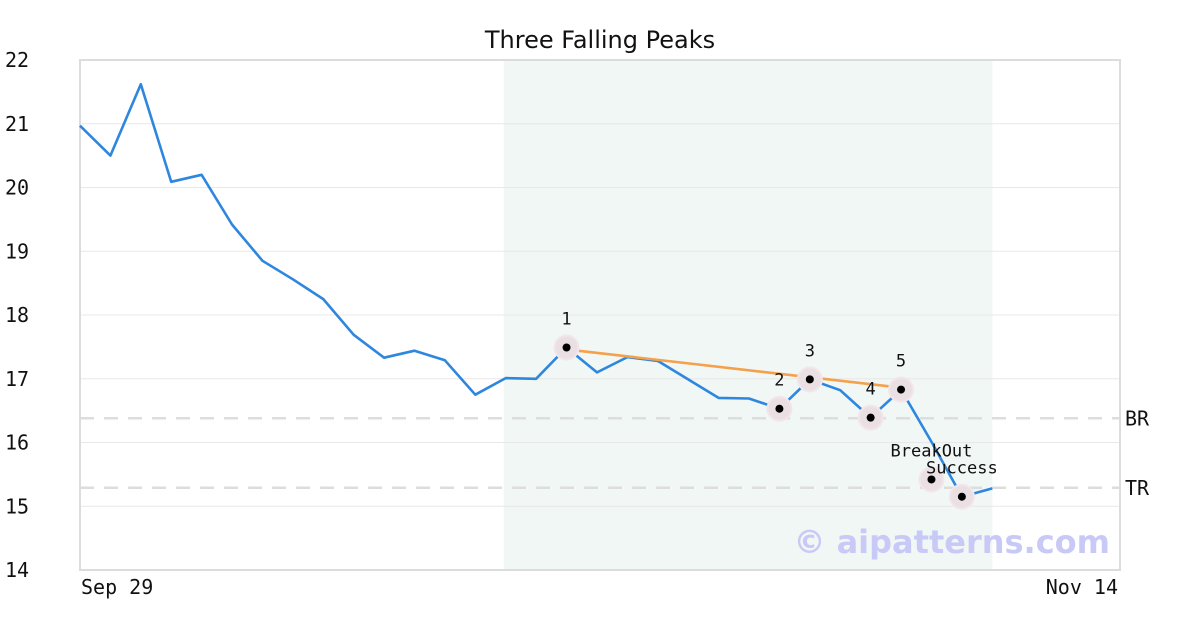 This screenshot has width=1200, height=630. I want to click on reference-line-label: TR, so click(1137, 488).